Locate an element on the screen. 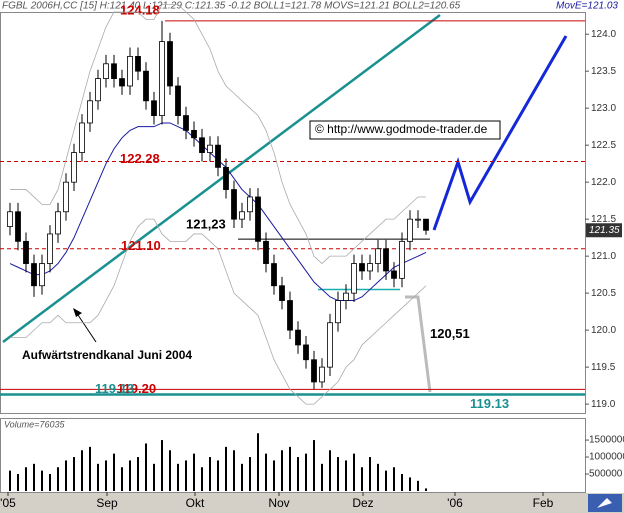 This screenshot has width=624, height=513. level-label: 121,23 is located at coordinates (206, 224).